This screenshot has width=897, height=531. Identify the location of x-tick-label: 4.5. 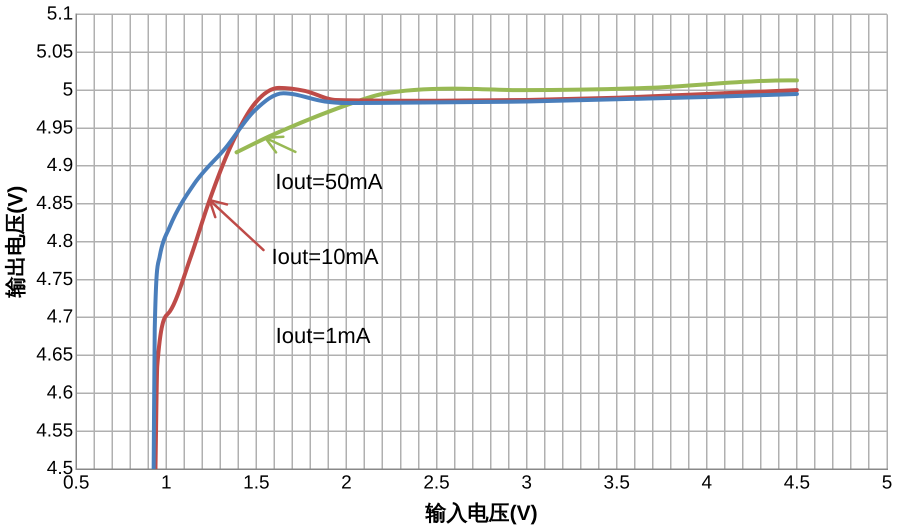
(797, 483).